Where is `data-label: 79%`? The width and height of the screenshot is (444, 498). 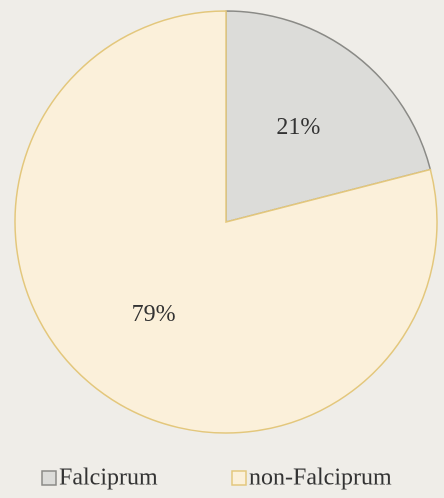 data-label: 79% is located at coordinates (154, 314).